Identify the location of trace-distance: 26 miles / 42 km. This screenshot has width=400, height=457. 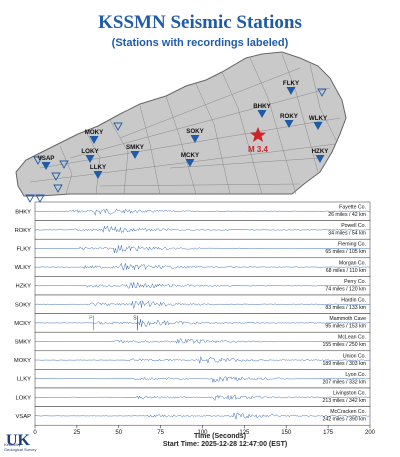
(347, 215).